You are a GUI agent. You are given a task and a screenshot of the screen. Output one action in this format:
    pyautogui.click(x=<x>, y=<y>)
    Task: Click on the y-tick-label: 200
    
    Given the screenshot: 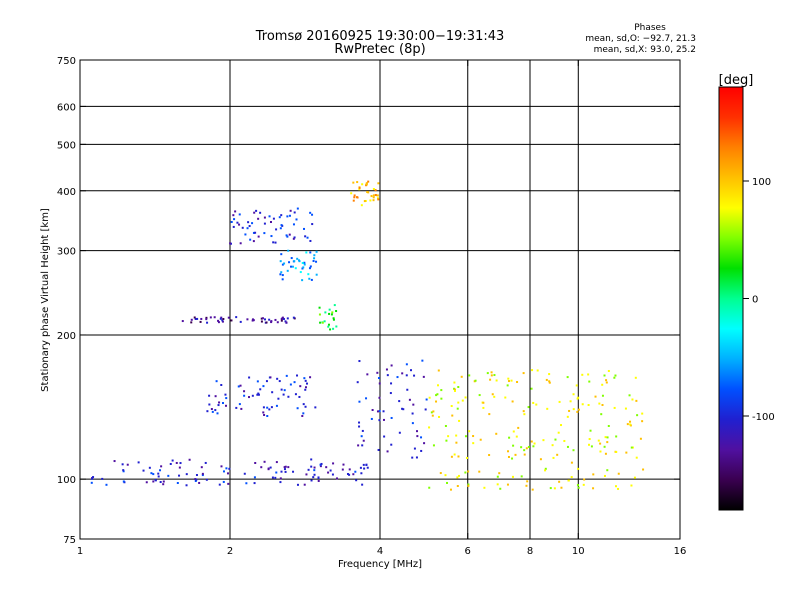 What is the action you would take?
    pyautogui.click(x=66, y=336)
    